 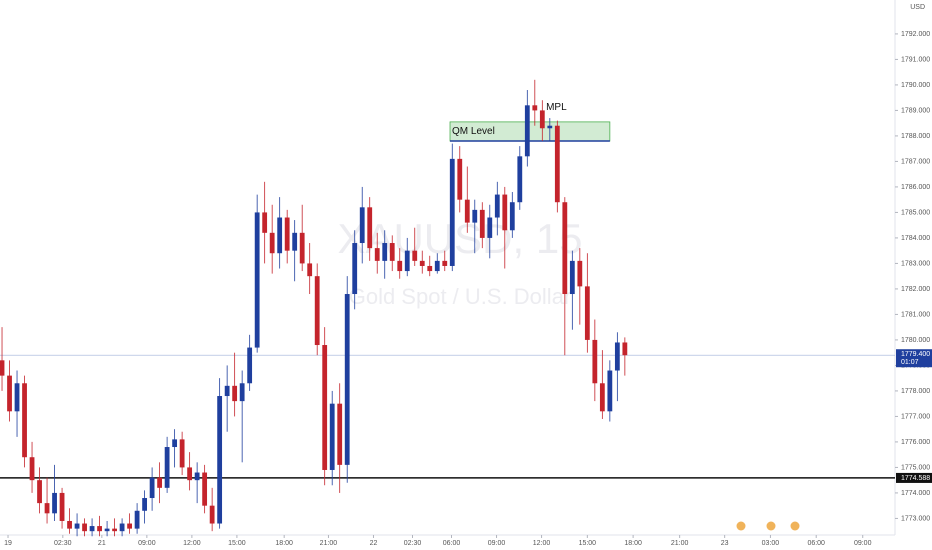 I want to click on event-icons, so click(x=768, y=526).